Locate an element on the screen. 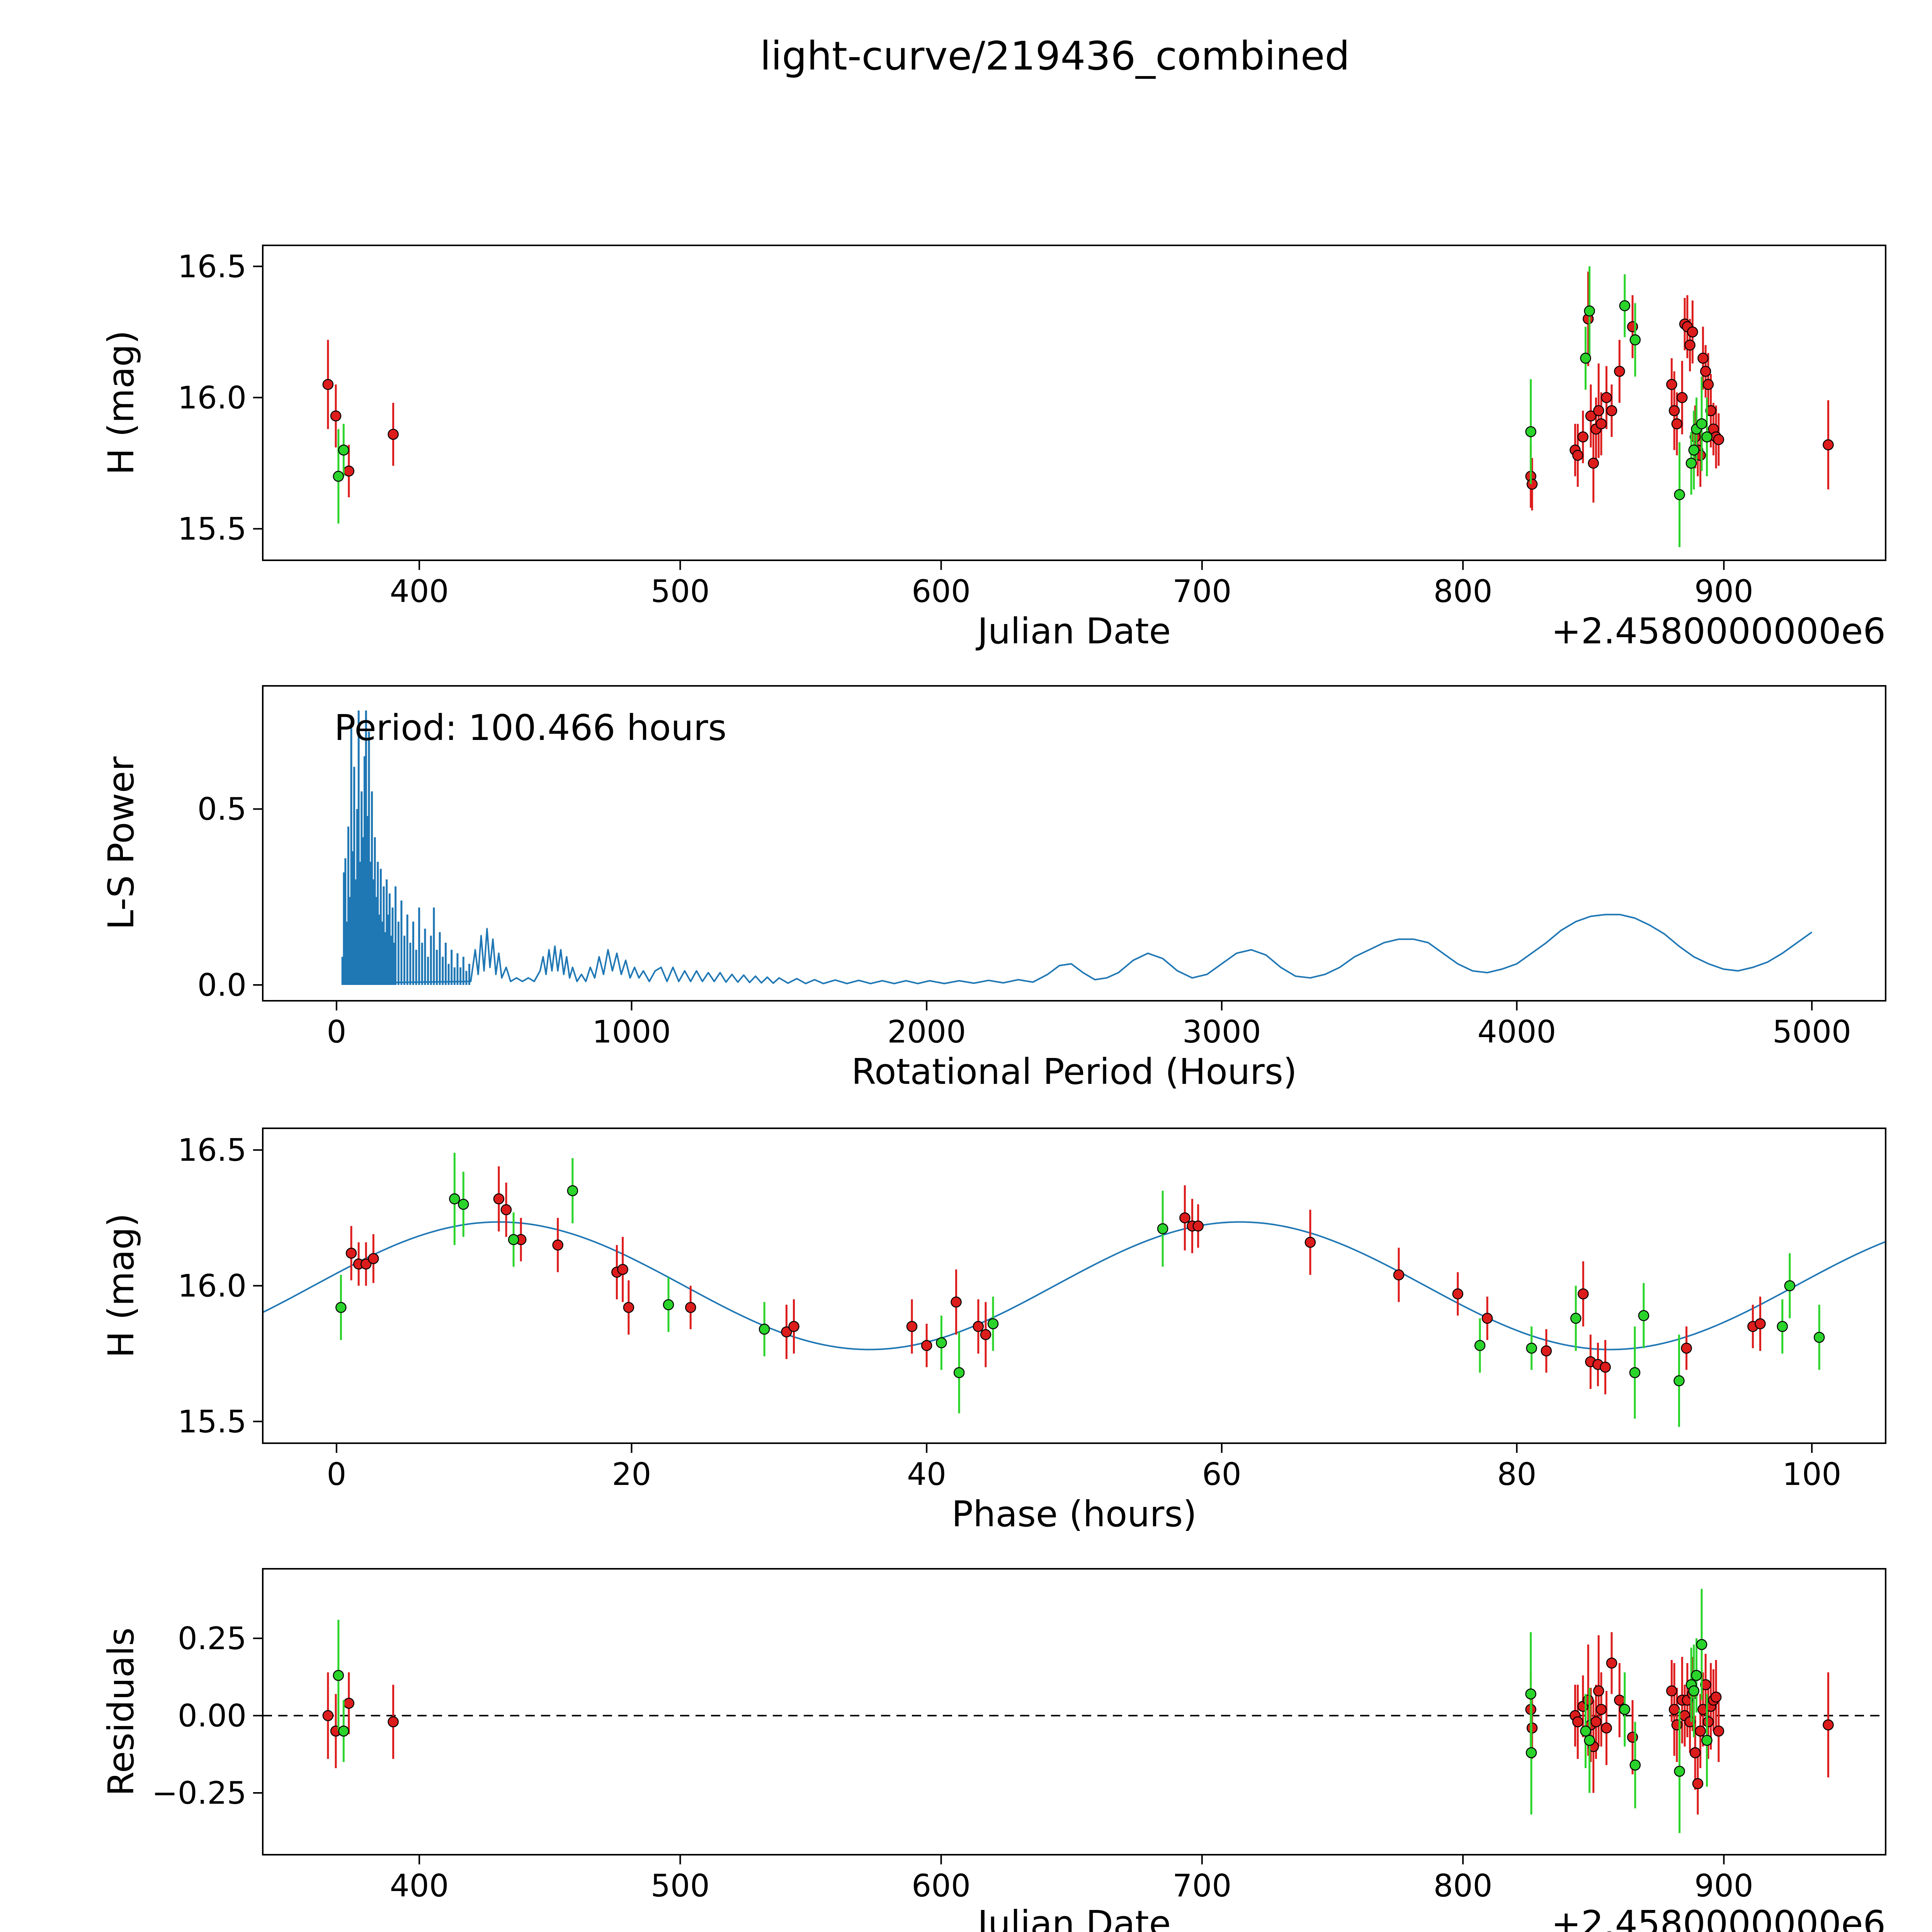  y-tick-label: 0.5 is located at coordinates (222, 809).